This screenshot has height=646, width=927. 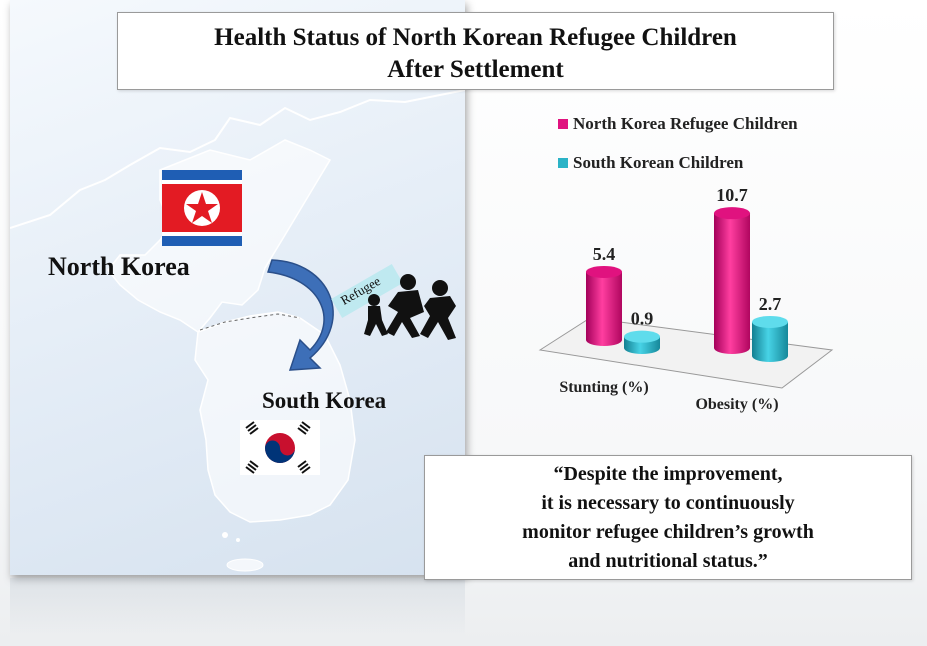 I want to click on refugee-family-icon, so click(x=410, y=307).